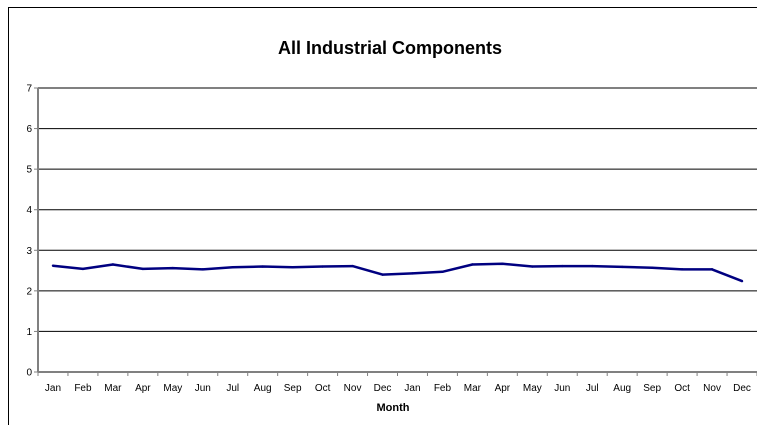 This screenshot has width=757, height=425. Describe the element at coordinates (393, 408) in the screenshot. I see `x-axis-title: Month` at that location.